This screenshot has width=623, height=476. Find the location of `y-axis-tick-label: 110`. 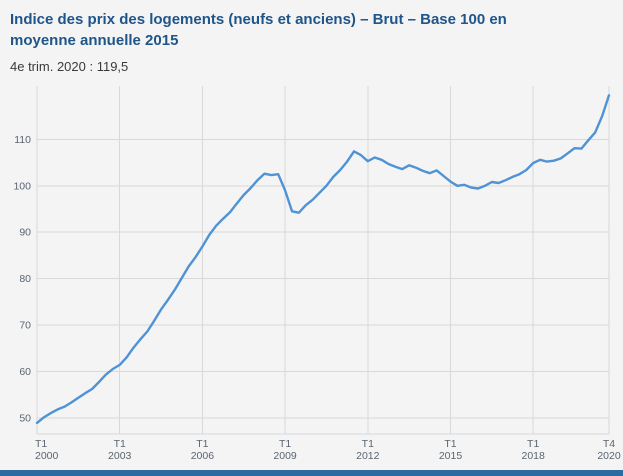

y-axis-tick-label: 110 is located at coordinates (22, 140).